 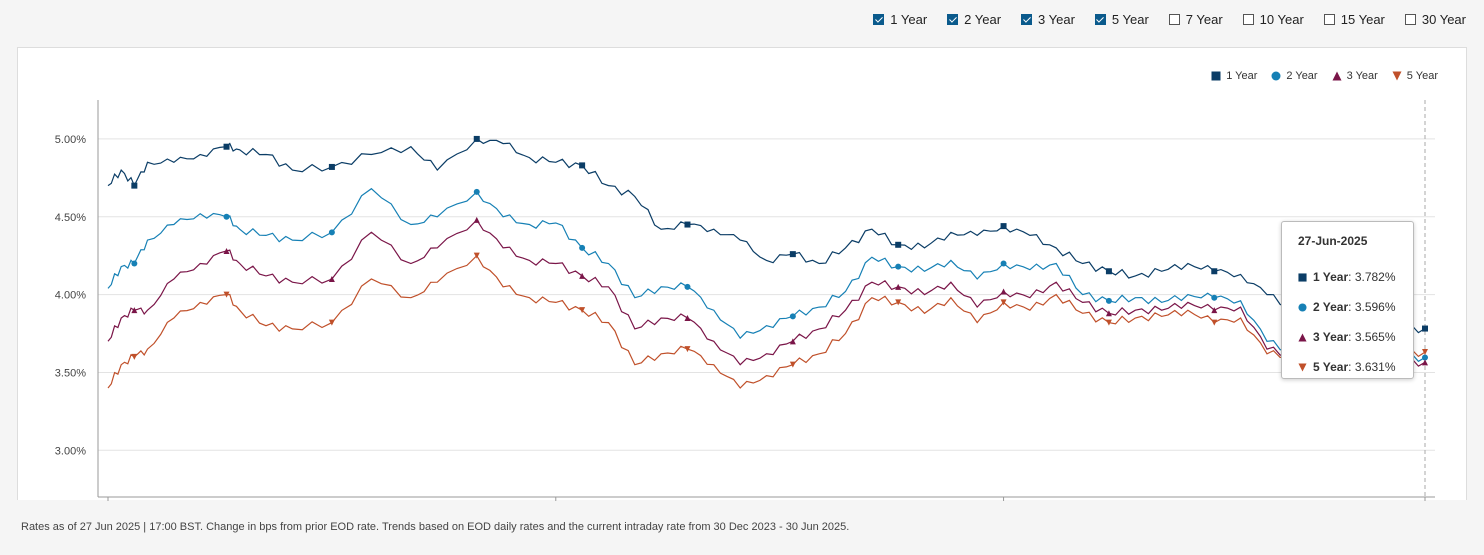 I want to click on tooltip-row: 5 Year: 3.631%, so click(x=1355, y=367).